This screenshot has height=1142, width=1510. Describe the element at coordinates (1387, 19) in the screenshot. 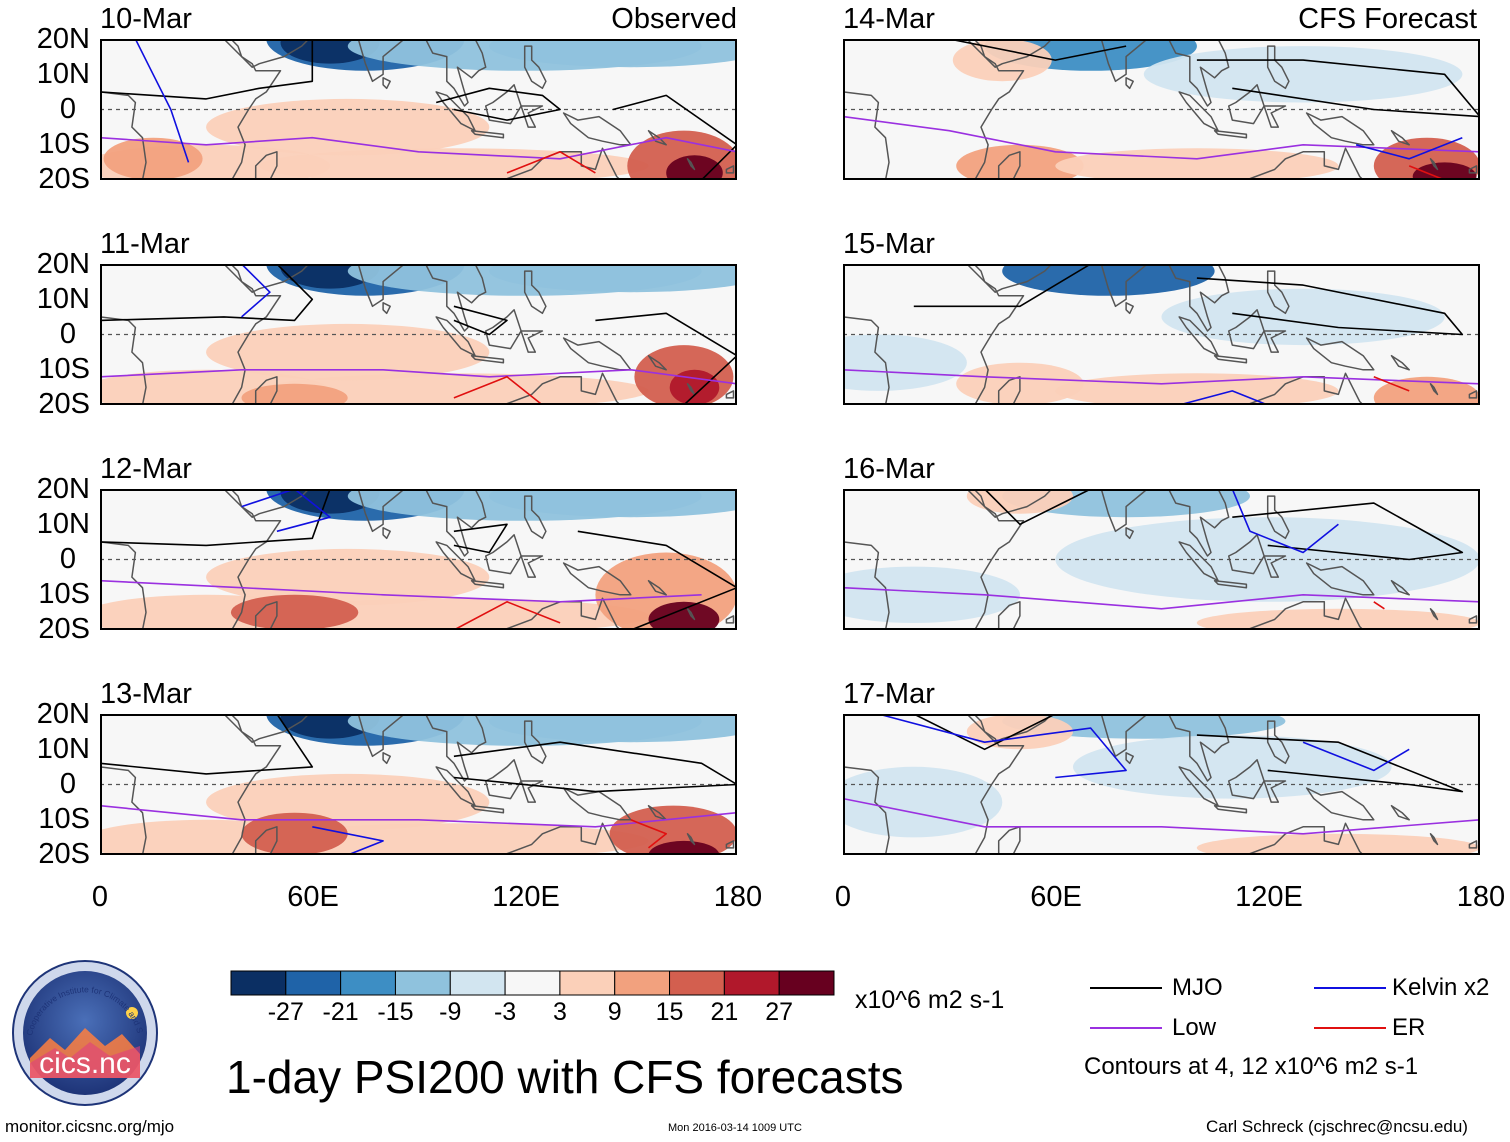

I see `cfs-forecast-label: CFS Forecast` at that location.